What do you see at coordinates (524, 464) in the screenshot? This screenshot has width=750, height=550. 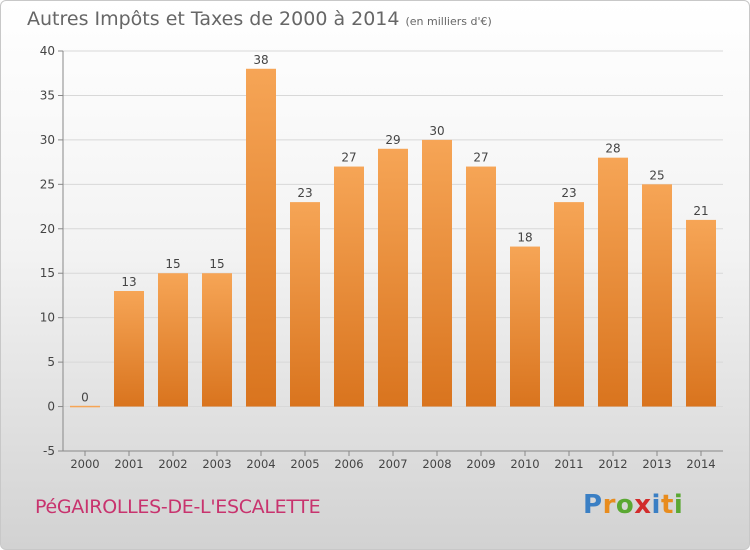 I see `x-tick-label: 2010` at bounding box center [524, 464].